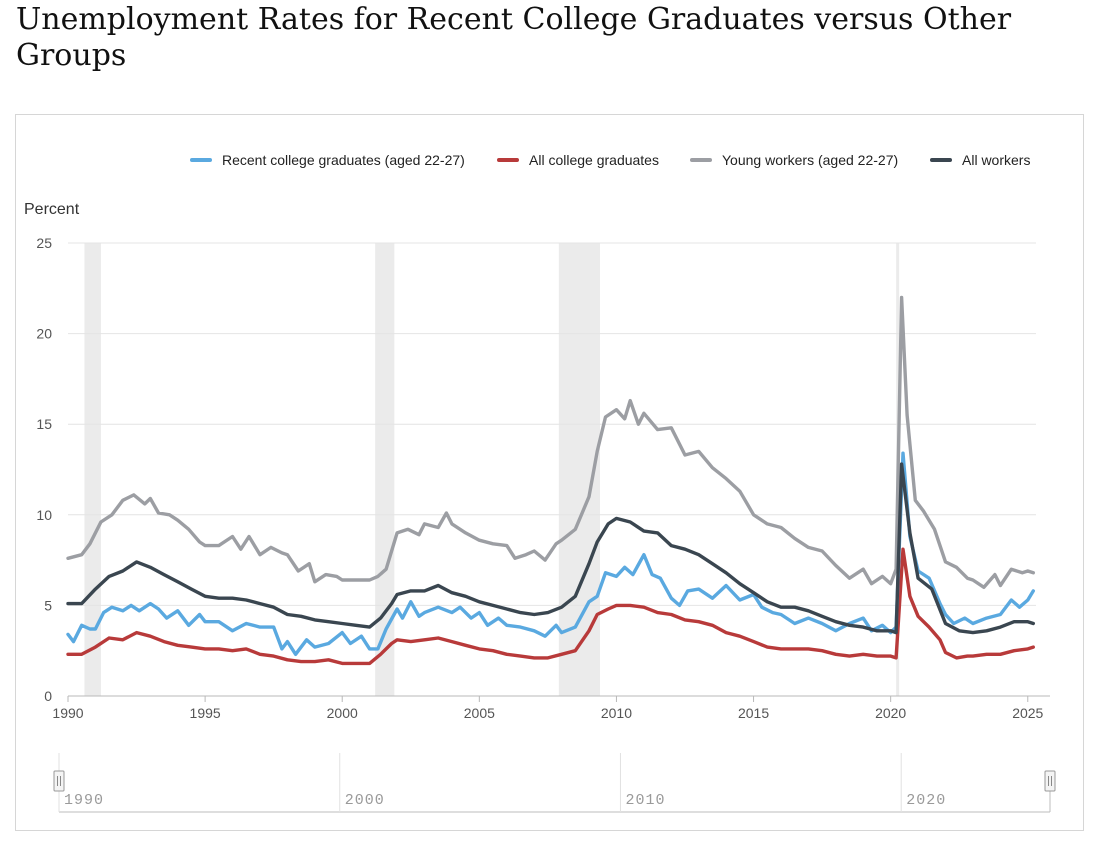  Describe the element at coordinates (48, 605) in the screenshot. I see `y-tick-label: 5` at that location.